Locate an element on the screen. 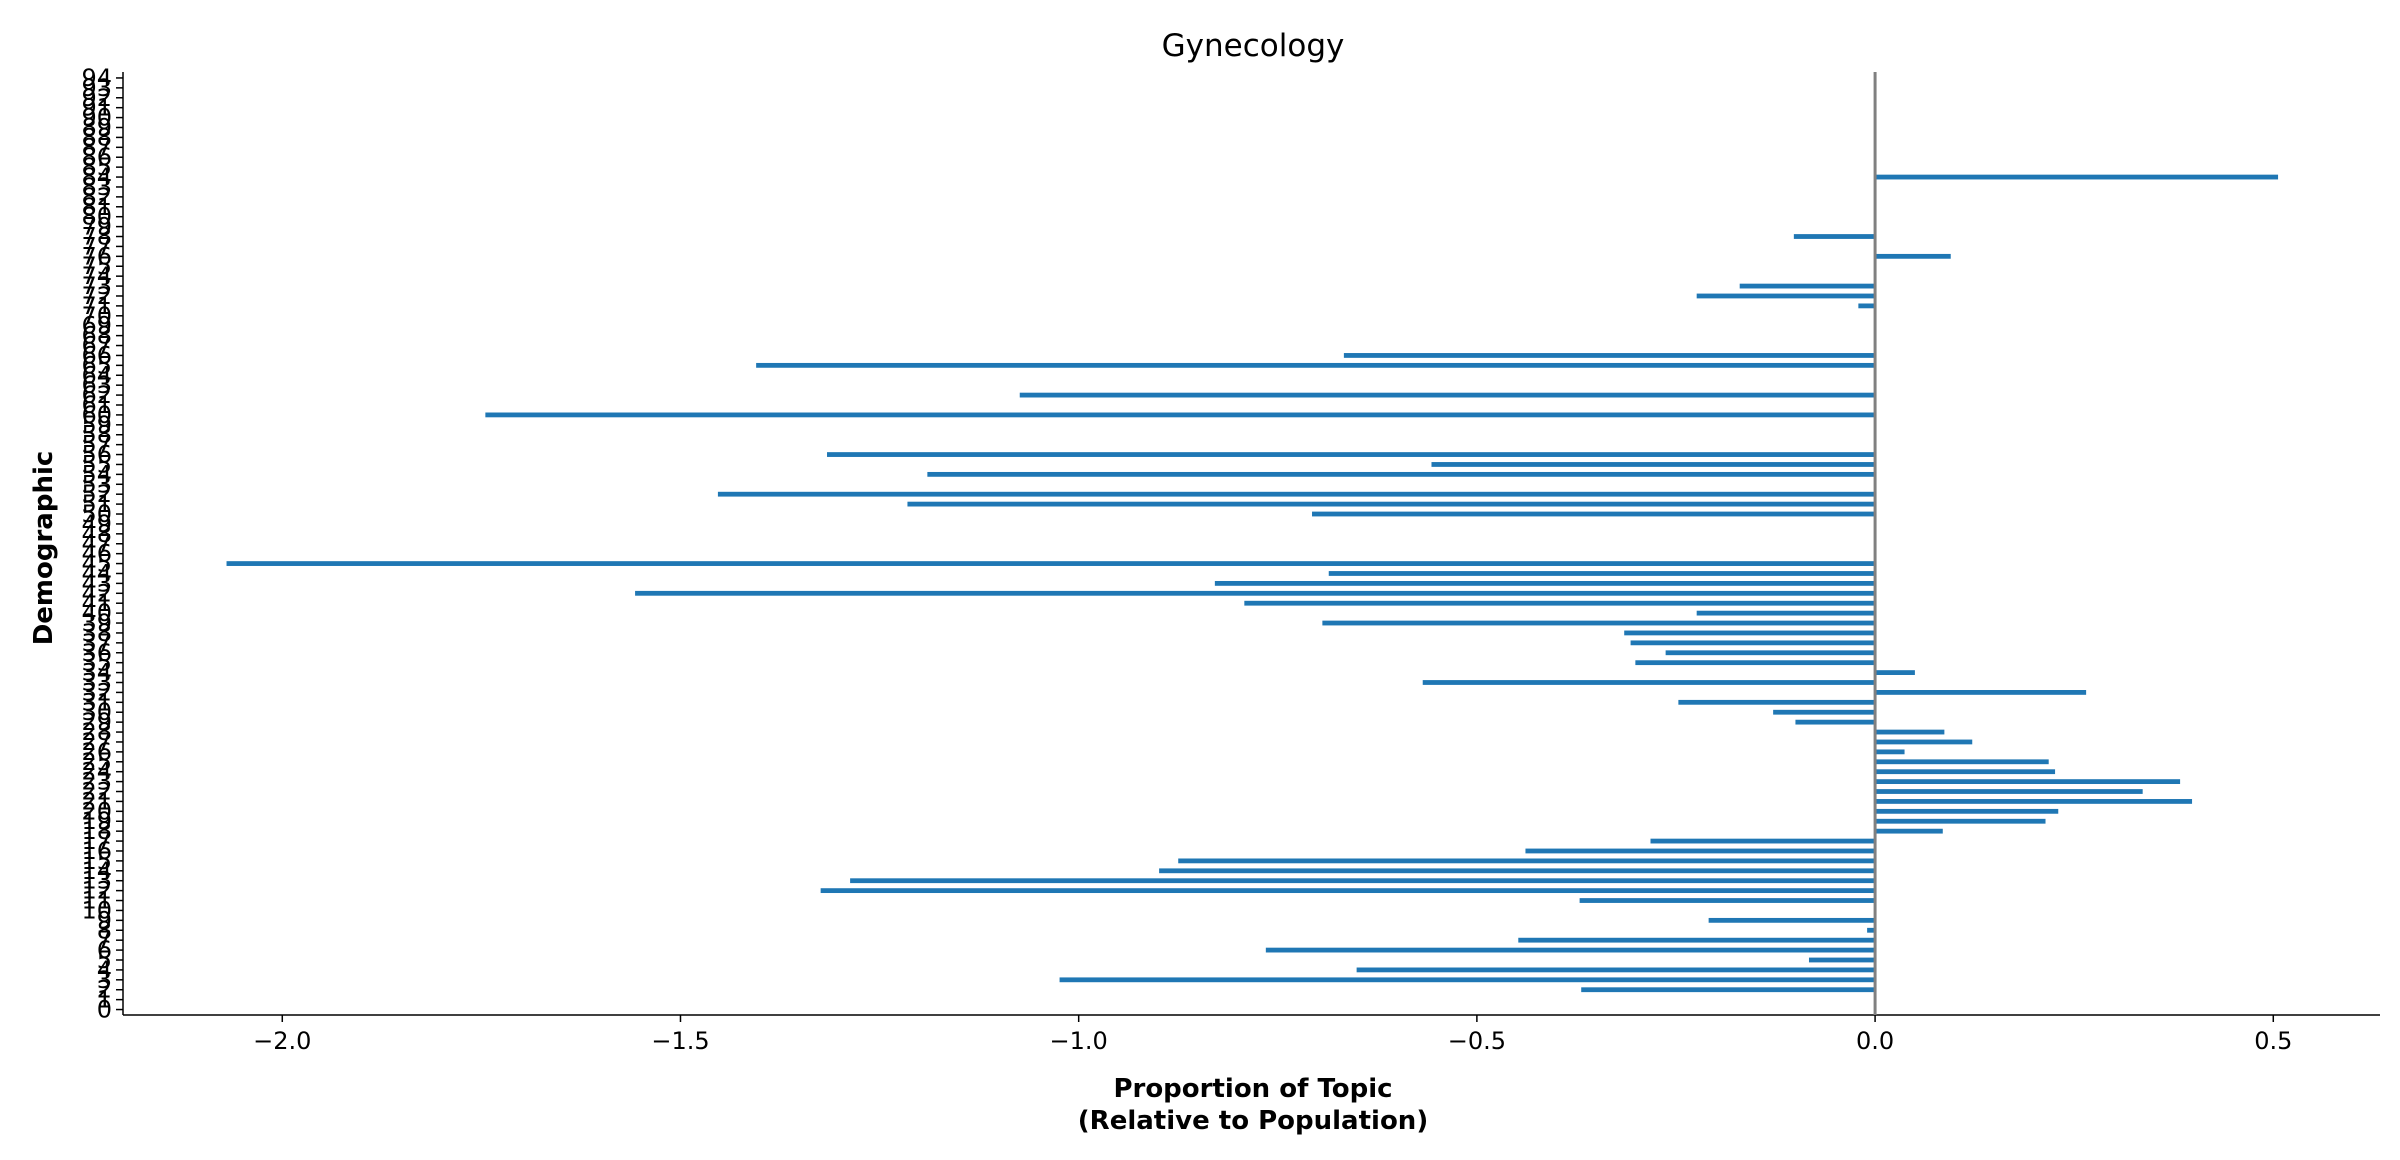 Image resolution: width=2400 pixels, height=1160 pixels. y-tick-label: 22 is located at coordinates (96, 792).